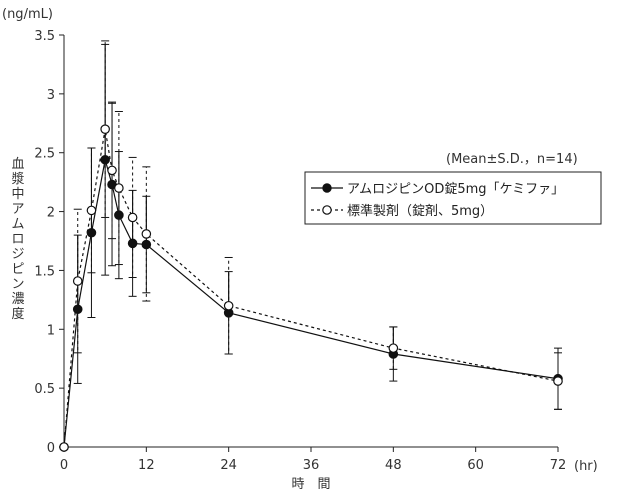 The width and height of the screenshot is (621, 495). Describe the element at coordinates (64, 465) in the screenshot. I see `x-tick-label: 0` at that location.